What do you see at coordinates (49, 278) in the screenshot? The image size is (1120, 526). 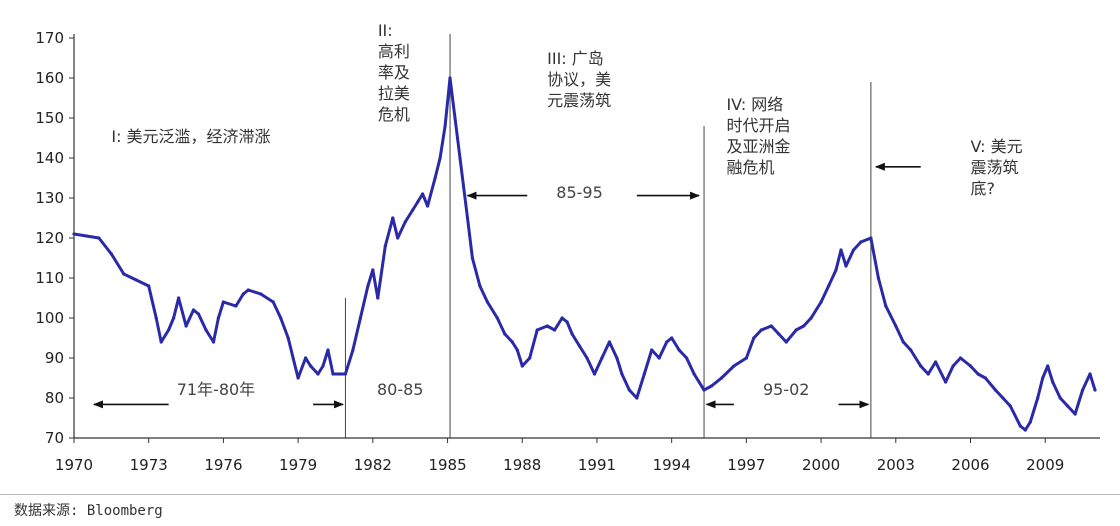 I see `y-tick-label: 110` at bounding box center [49, 278].